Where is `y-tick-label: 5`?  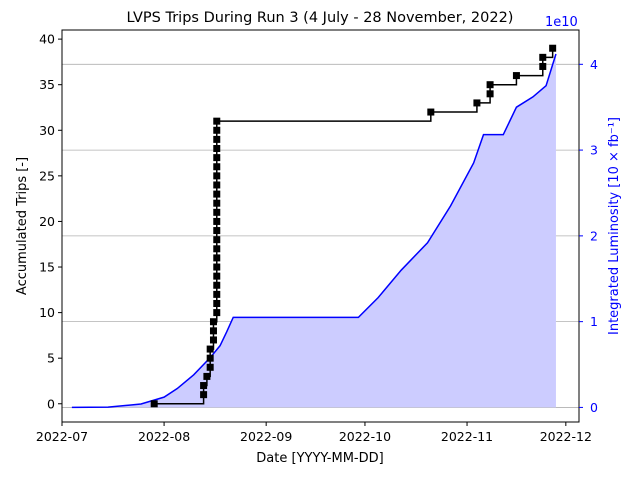
y-tick-label: 5 is located at coordinates (51, 358).